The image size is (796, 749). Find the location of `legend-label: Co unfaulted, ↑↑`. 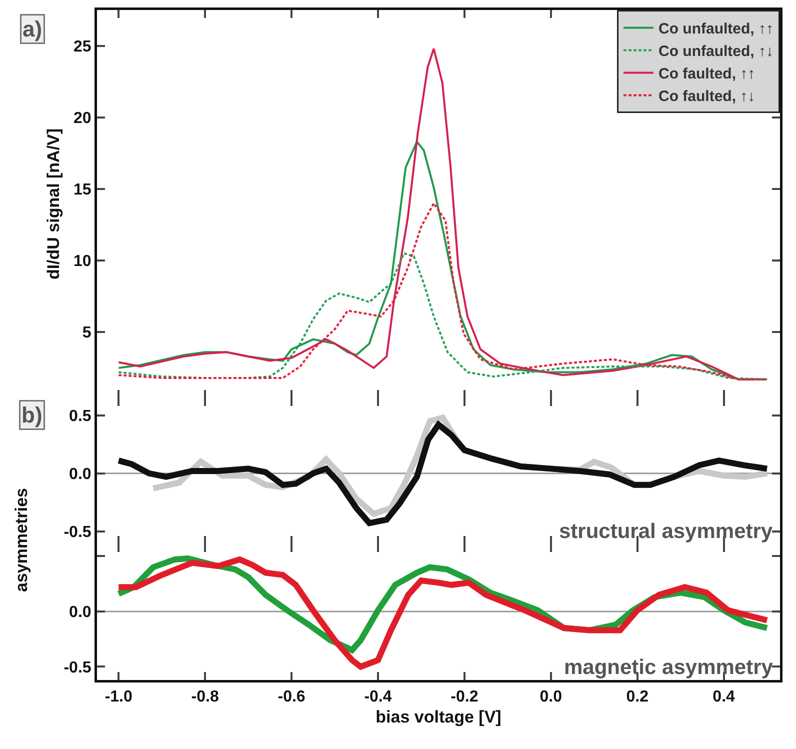

legend-label: Co unfaulted, ↑↑ is located at coordinates (716, 29).